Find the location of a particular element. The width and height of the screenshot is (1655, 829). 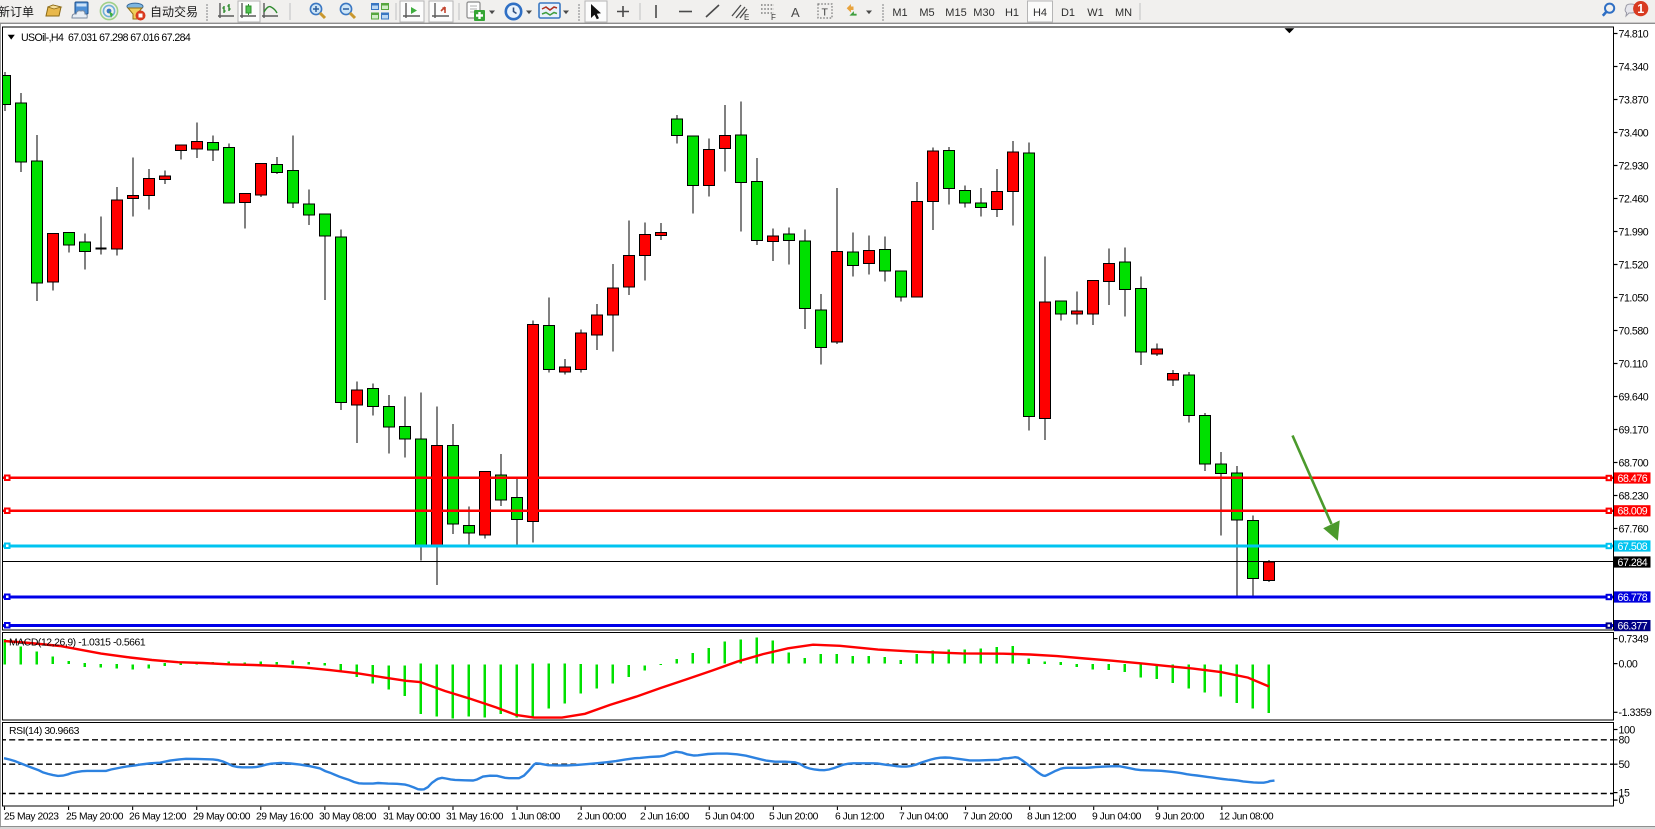

svg-text: H4 is located at coordinates (1040, 13).